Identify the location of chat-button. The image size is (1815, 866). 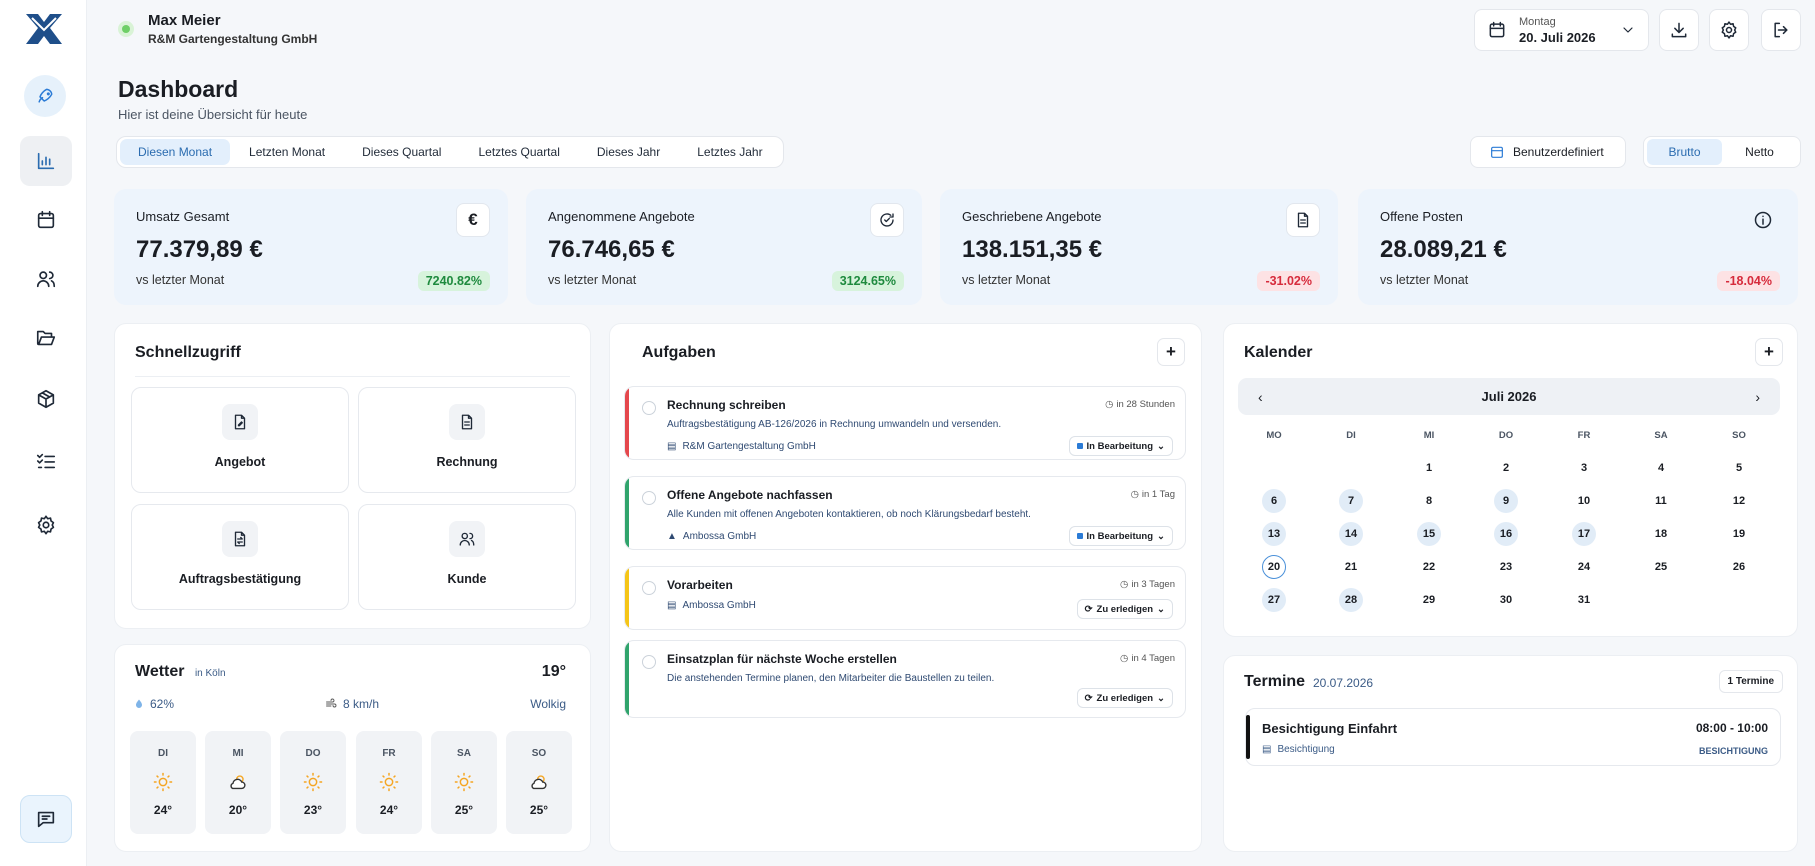
(46, 819).